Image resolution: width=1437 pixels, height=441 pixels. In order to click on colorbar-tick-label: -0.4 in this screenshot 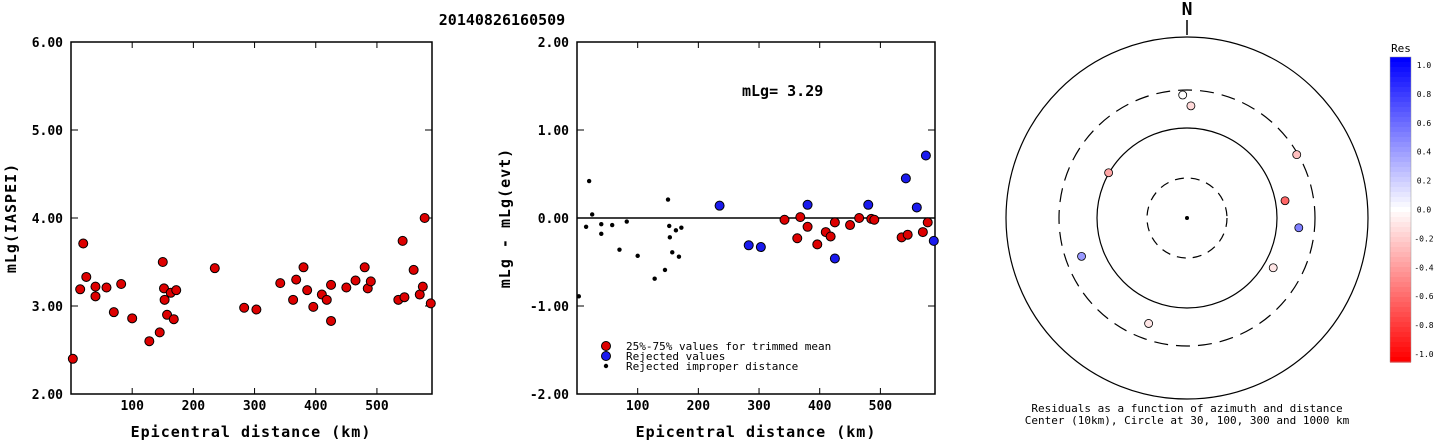, I will do `click(1423, 267)`.